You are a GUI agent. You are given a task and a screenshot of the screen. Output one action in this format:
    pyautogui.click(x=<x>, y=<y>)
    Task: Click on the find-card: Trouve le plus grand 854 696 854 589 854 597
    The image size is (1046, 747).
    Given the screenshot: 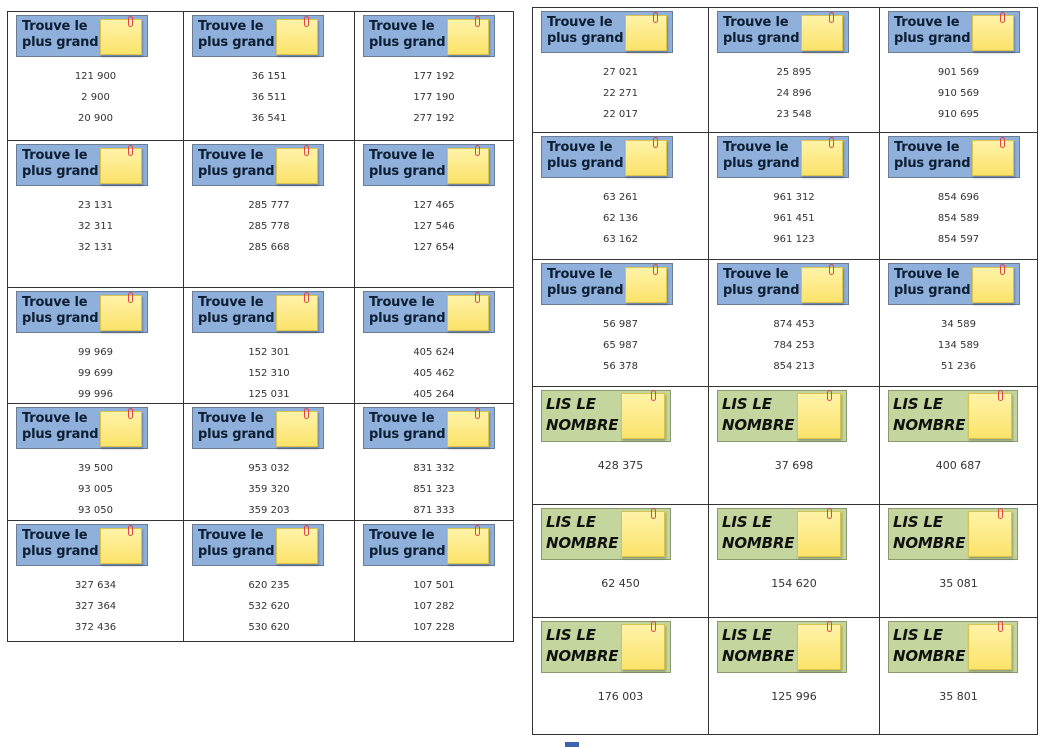 What is the action you would take?
    pyautogui.click(x=959, y=196)
    